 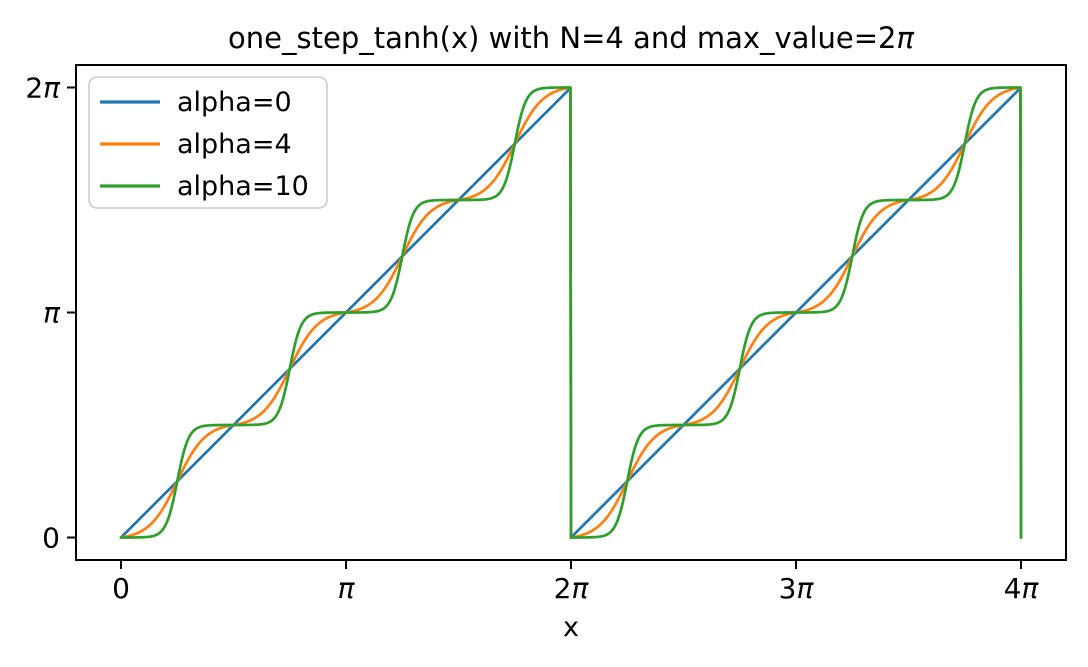 I want to click on legend: alpha=0 alpha=4 alpha=10, so click(x=208, y=142).